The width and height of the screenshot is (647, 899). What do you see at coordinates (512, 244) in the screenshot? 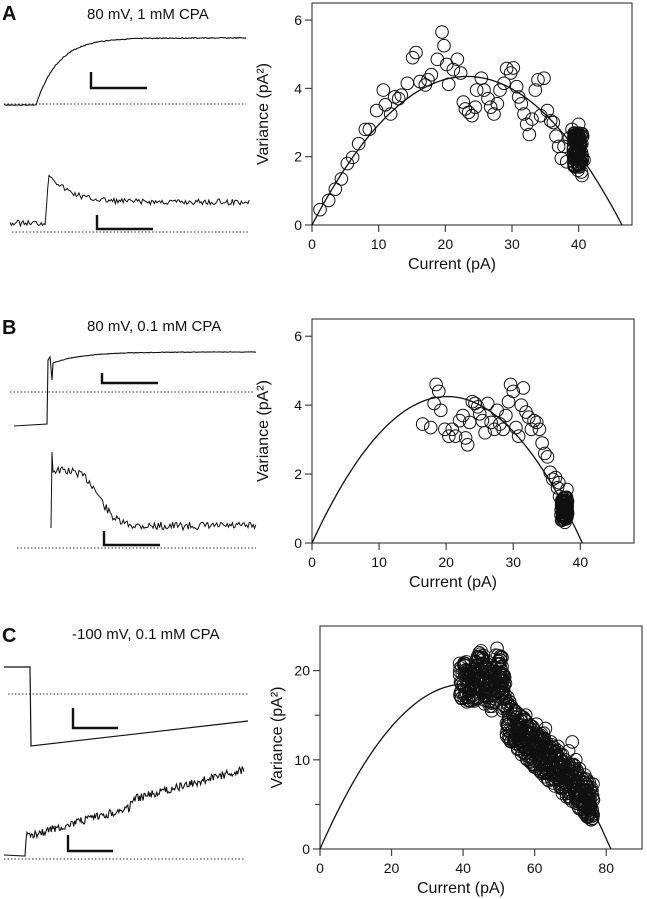
I see `x-tick-label: 30` at bounding box center [512, 244].